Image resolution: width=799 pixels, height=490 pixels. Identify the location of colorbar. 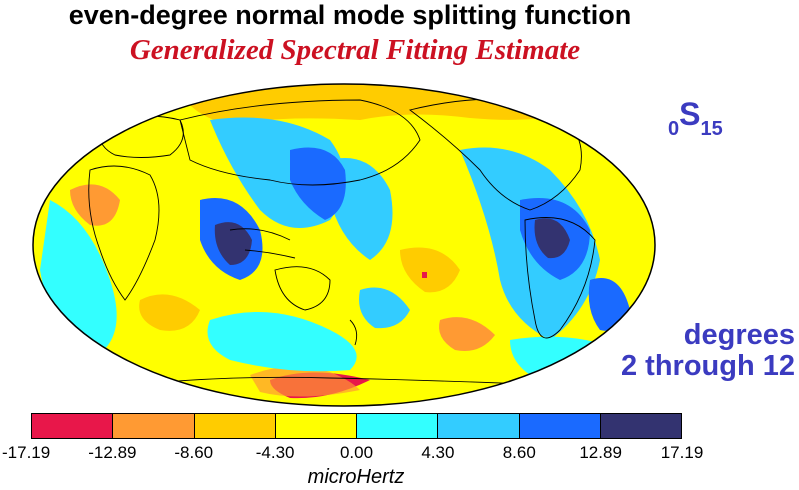
(356, 426).